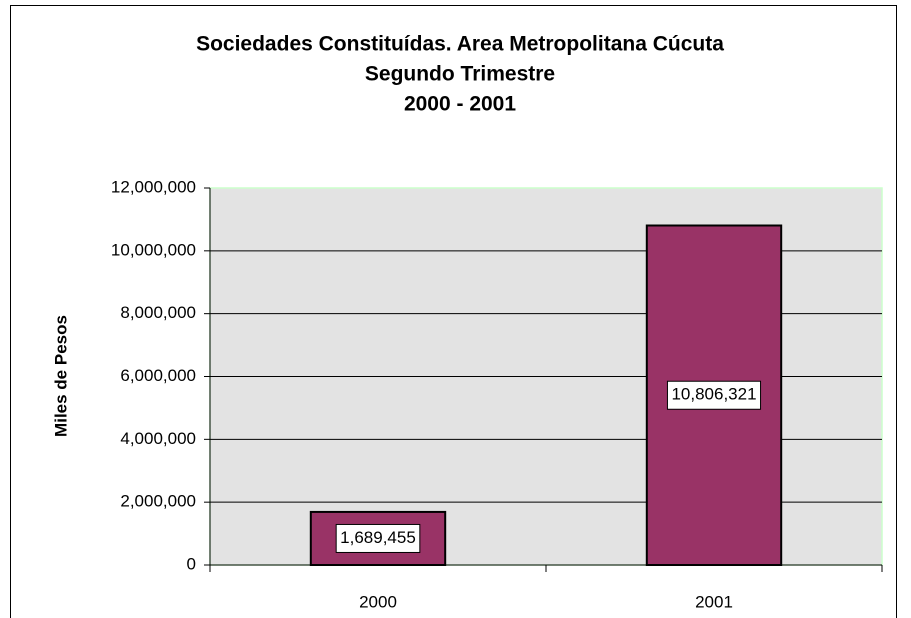 The image size is (911, 618). What do you see at coordinates (460, 74) in the screenshot?
I see `chart-subtitle: Segundo Trimestre` at bounding box center [460, 74].